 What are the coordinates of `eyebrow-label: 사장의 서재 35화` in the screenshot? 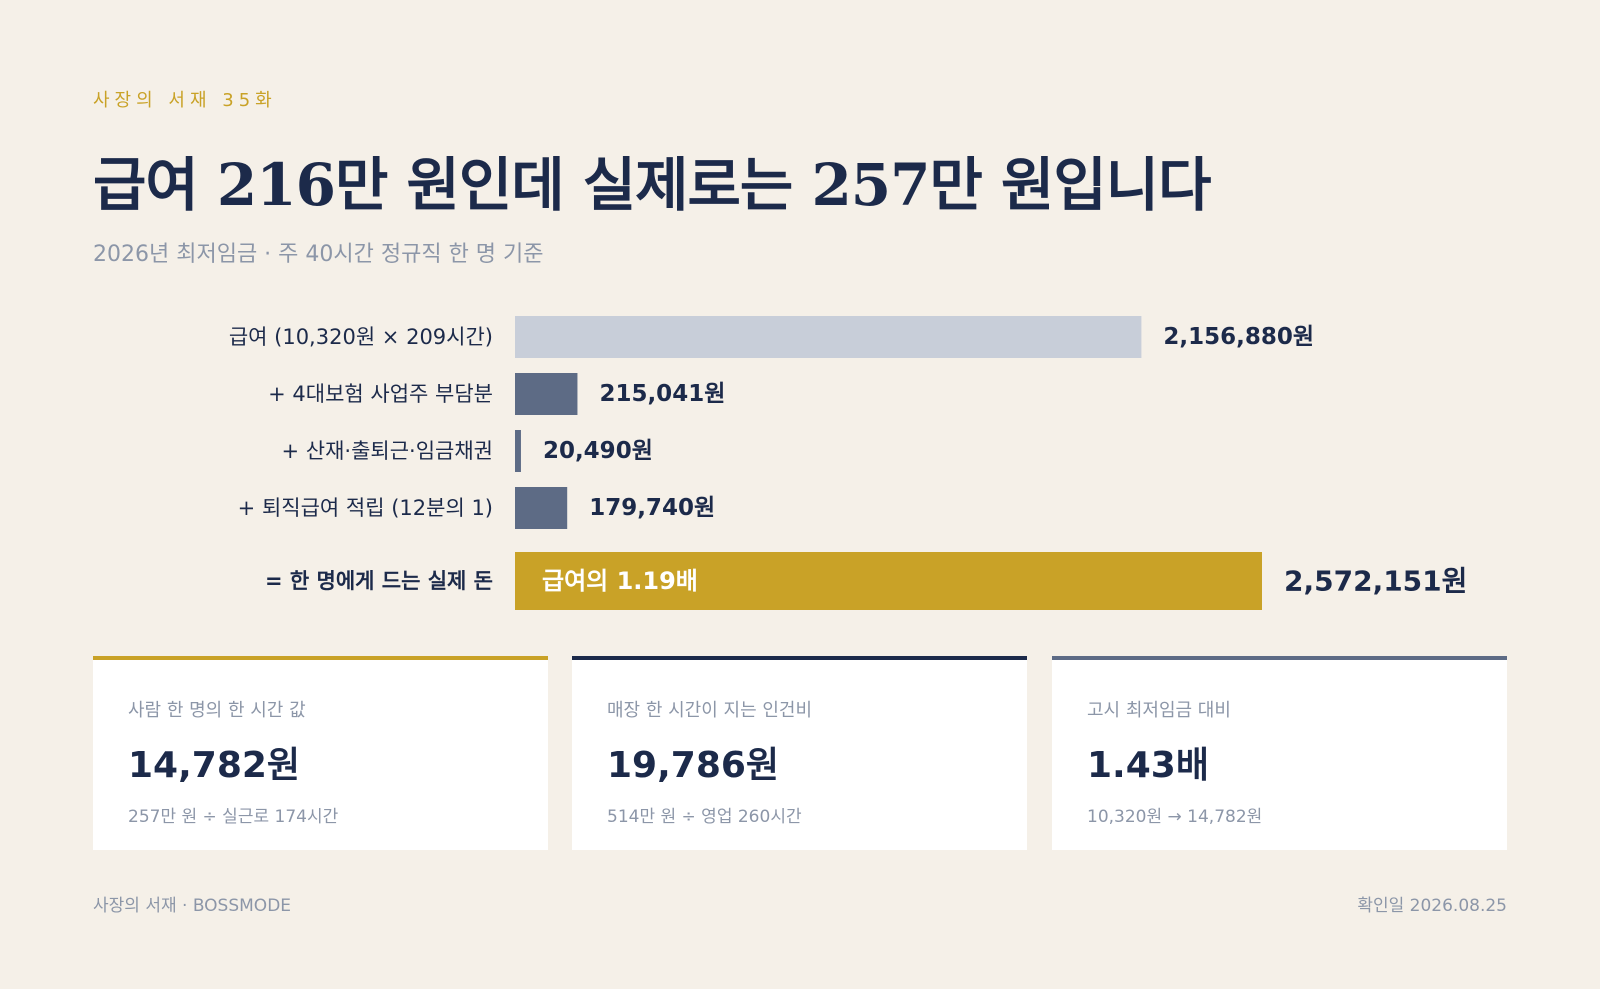 It's located at (185, 100).